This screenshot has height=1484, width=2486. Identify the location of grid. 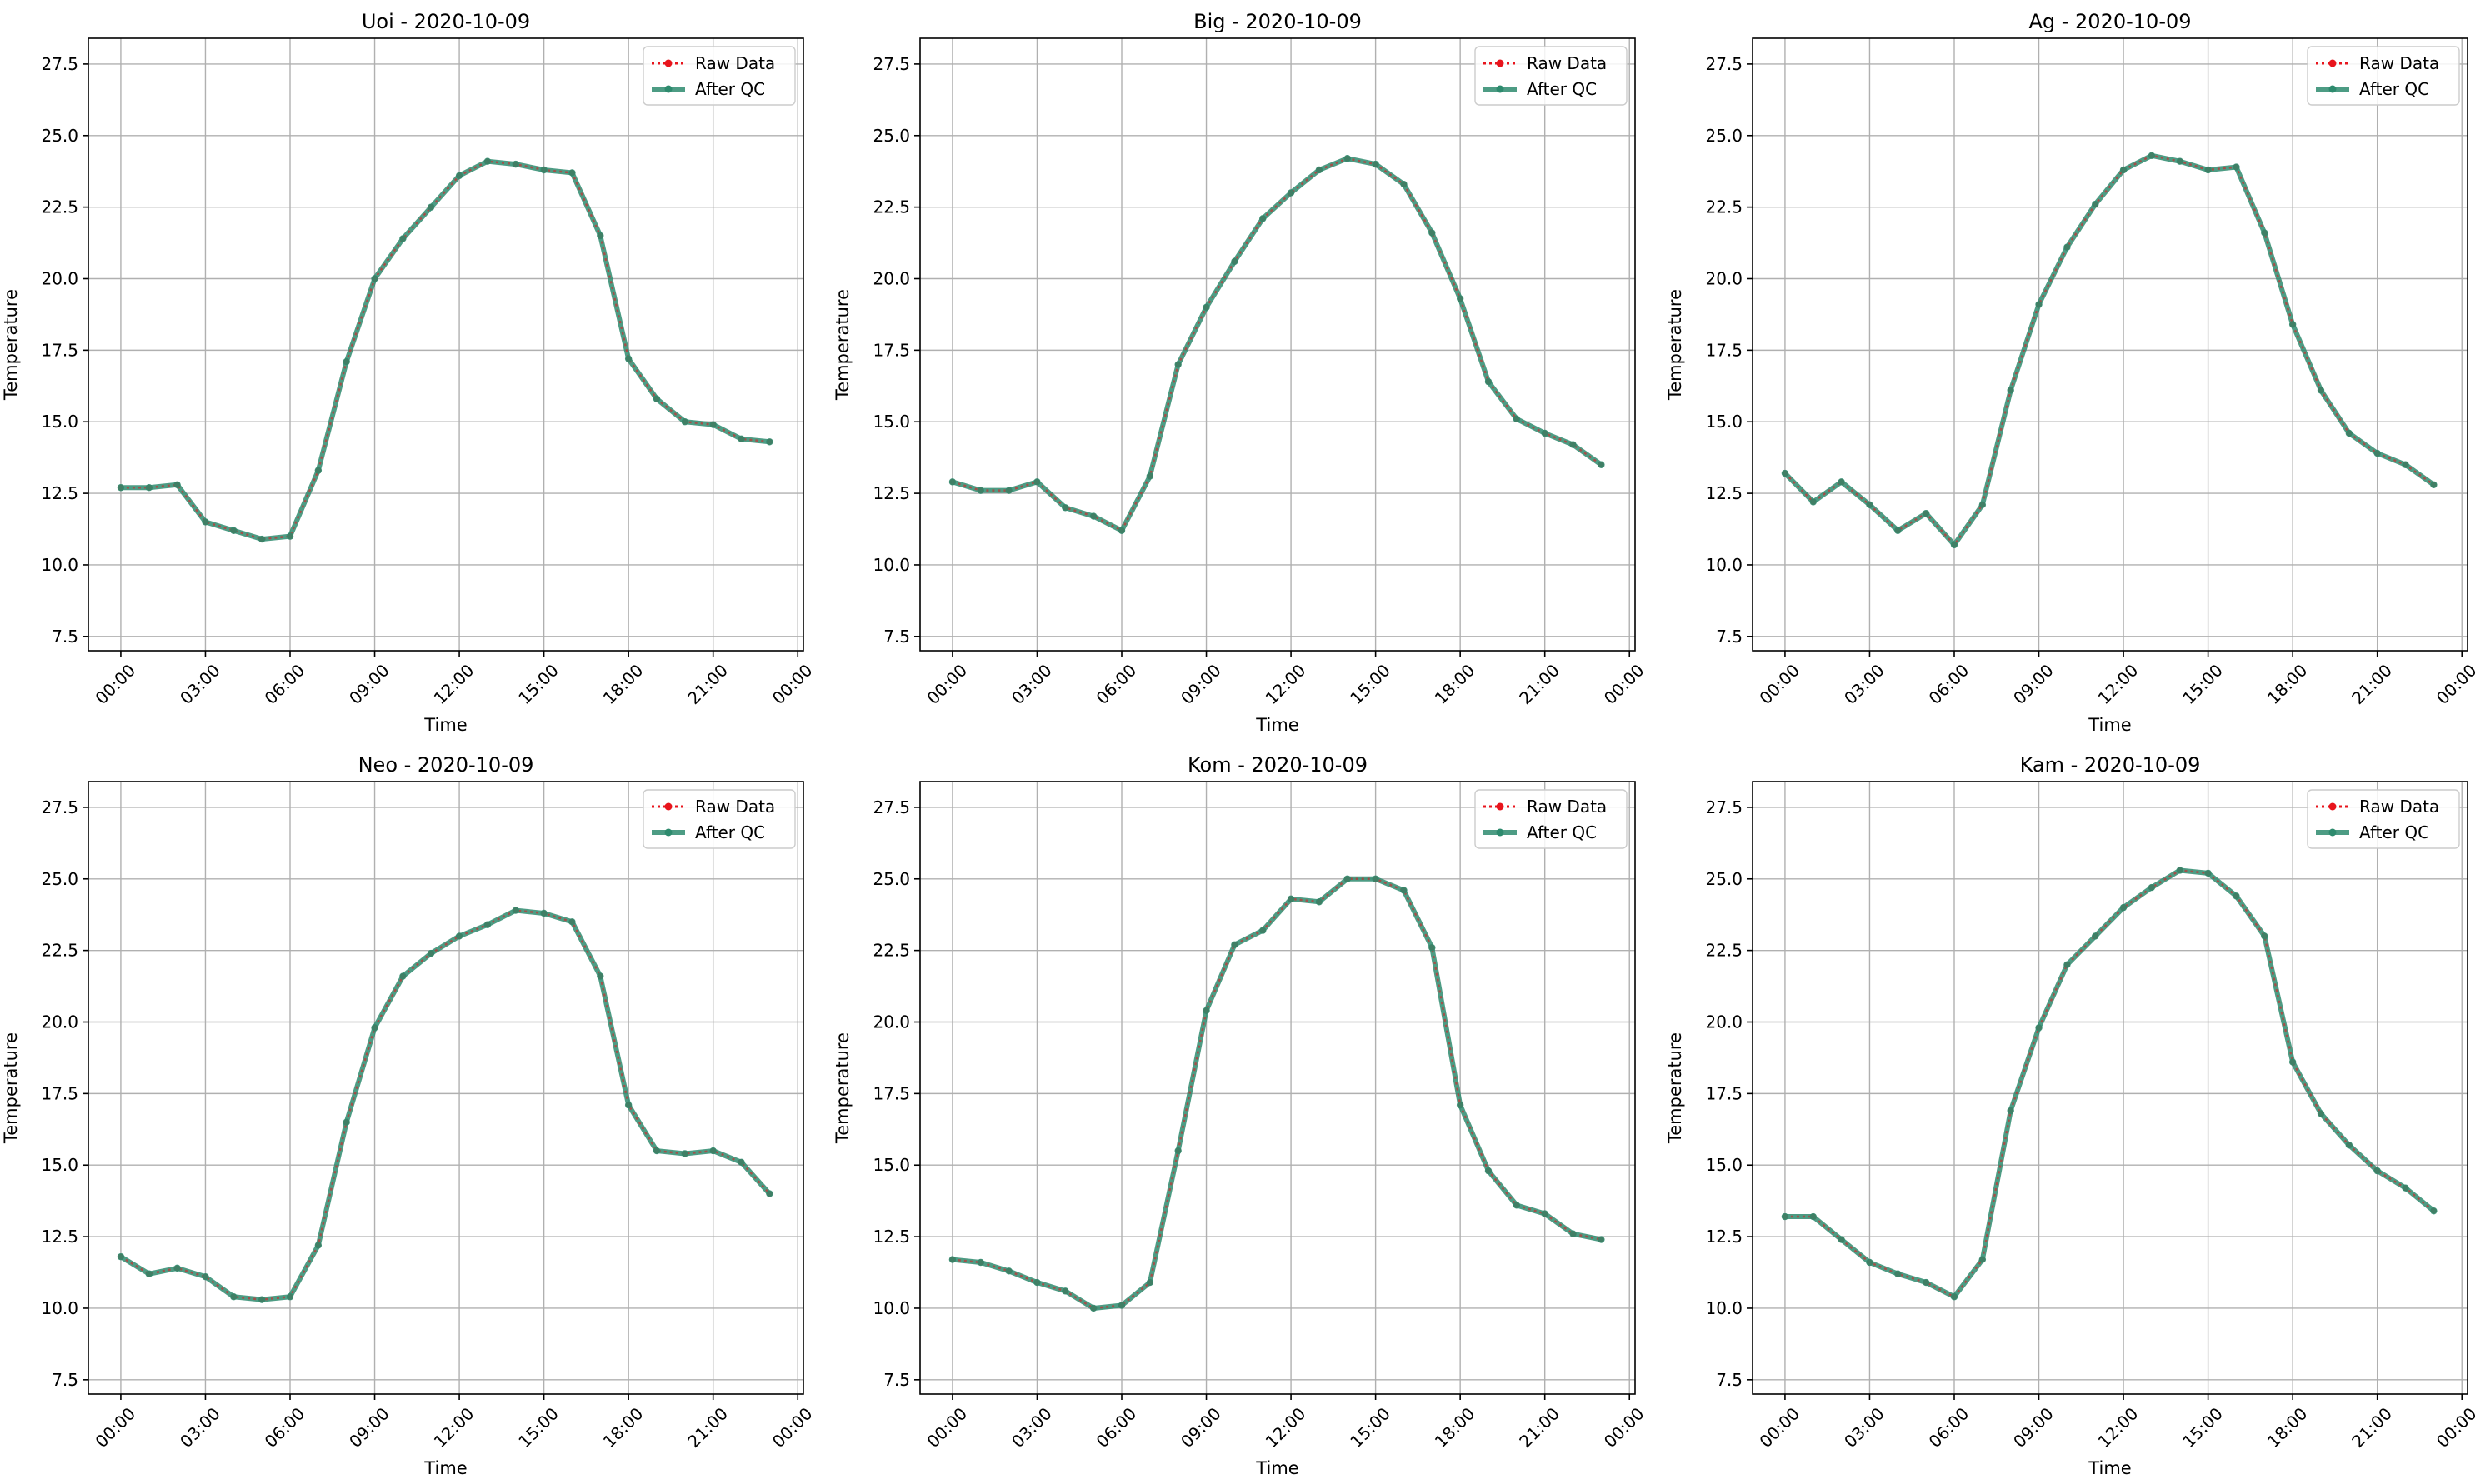
(1277, 344).